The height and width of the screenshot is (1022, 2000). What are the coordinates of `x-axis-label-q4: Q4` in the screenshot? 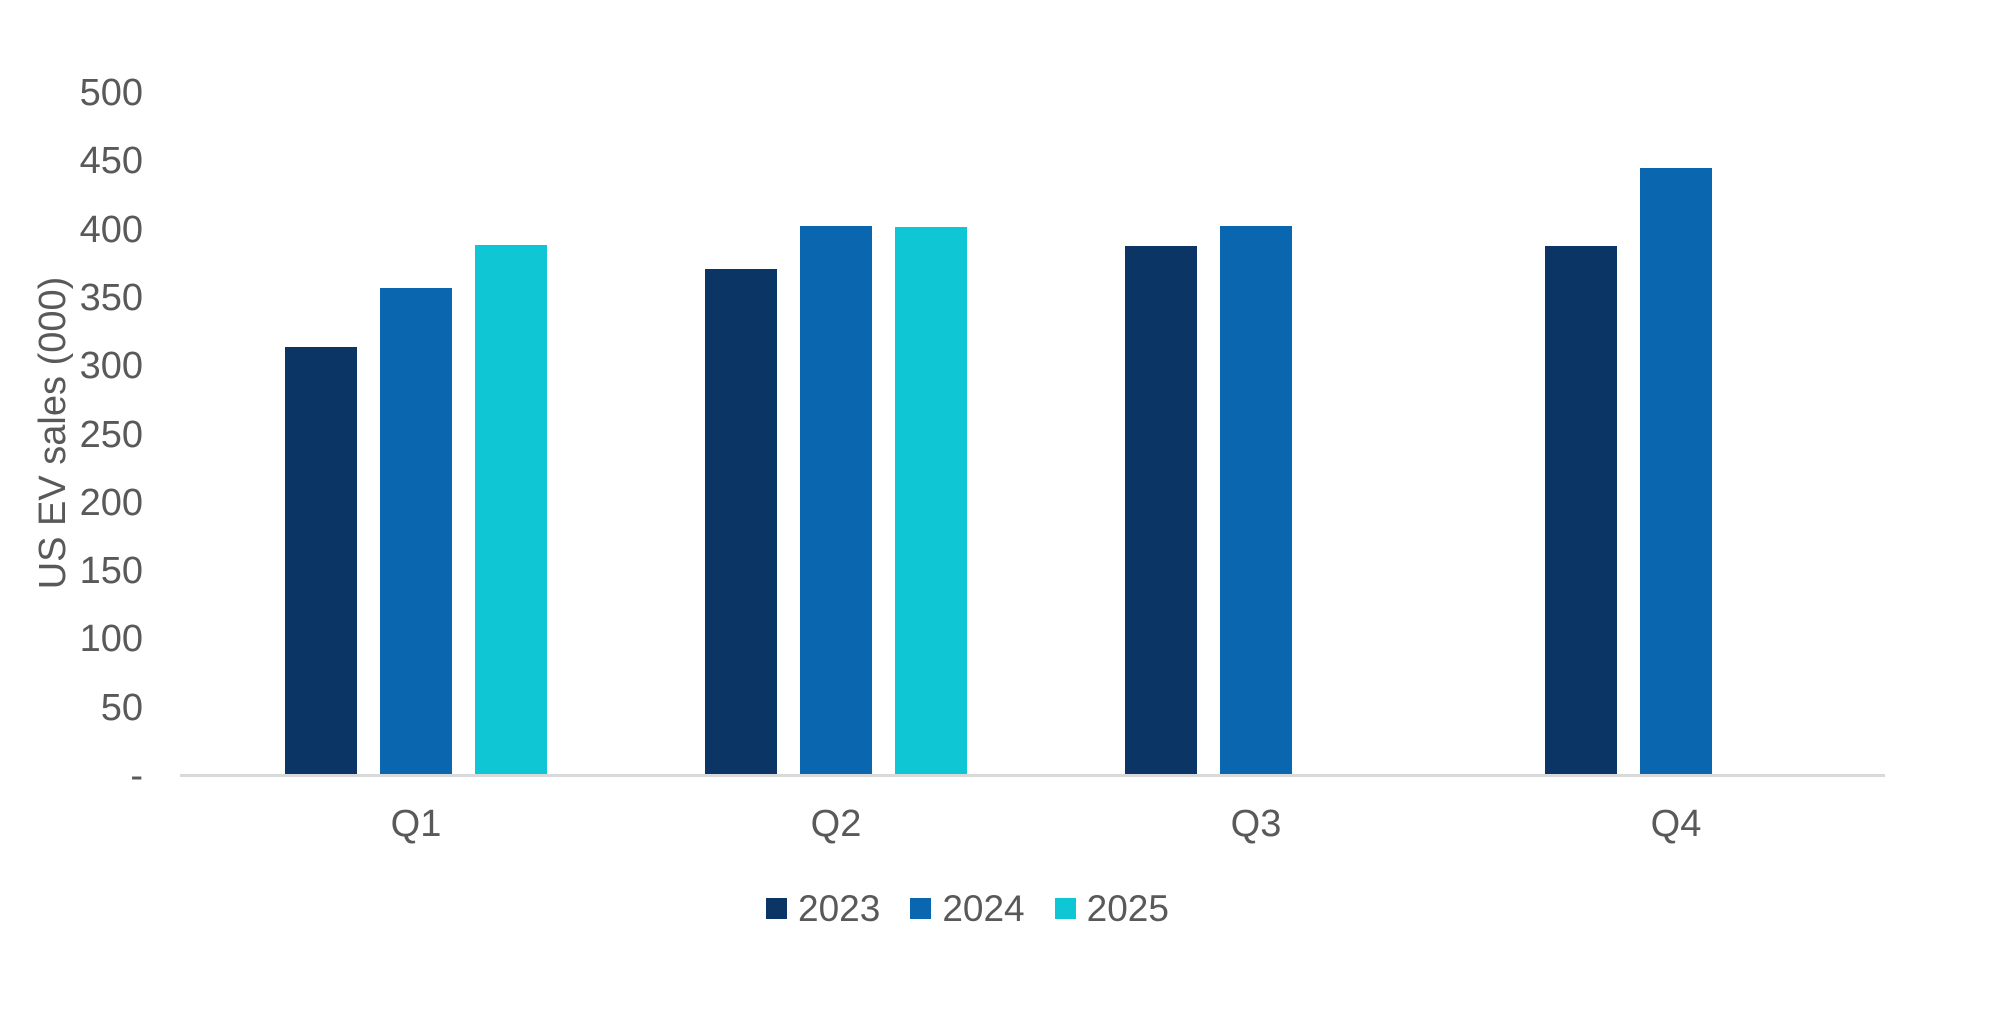 It's located at (1676, 824).